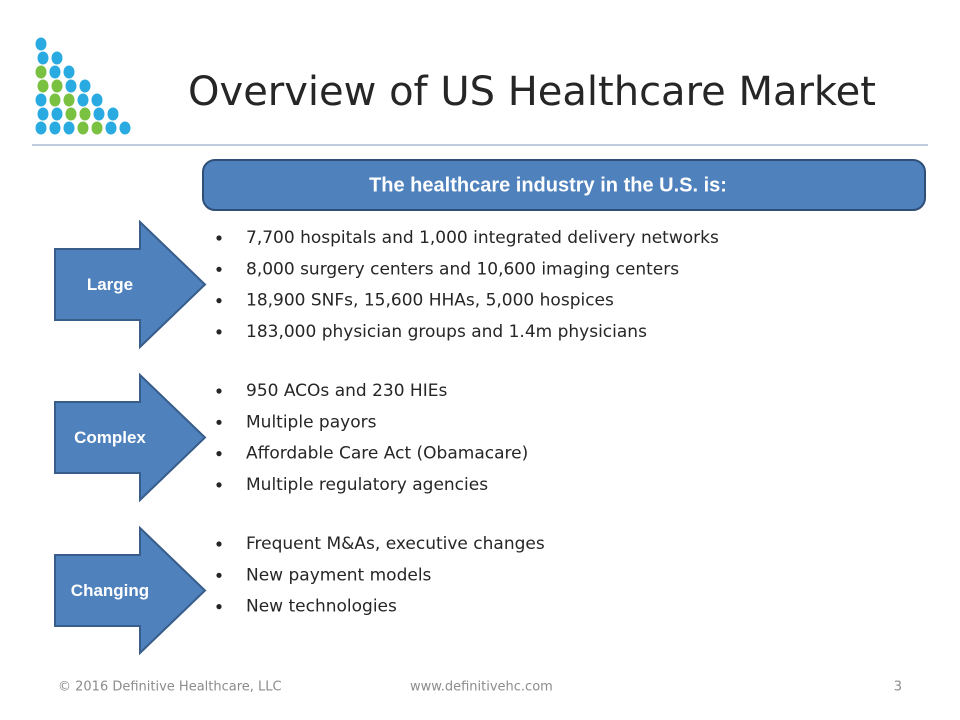  What do you see at coordinates (110, 590) in the screenshot?
I see `arrow-label: Changing` at bounding box center [110, 590].